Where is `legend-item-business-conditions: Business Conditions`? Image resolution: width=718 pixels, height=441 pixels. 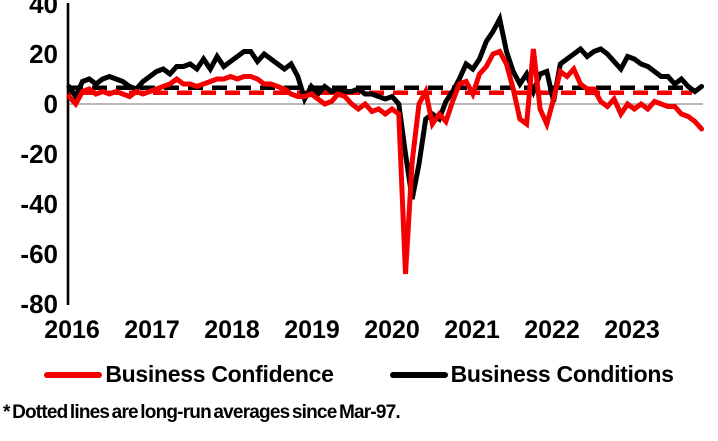
legend-item-business-conditions: Business Conditions is located at coordinates (531, 374).